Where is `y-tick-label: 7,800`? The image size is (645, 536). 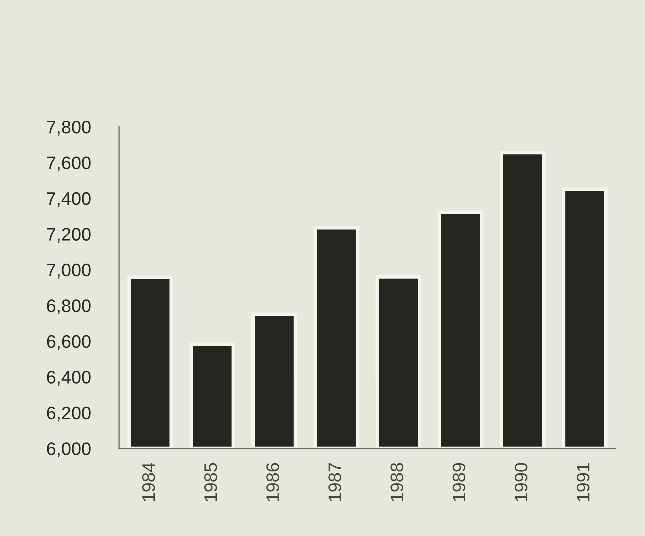 y-tick-label: 7,800 is located at coordinates (69, 128).